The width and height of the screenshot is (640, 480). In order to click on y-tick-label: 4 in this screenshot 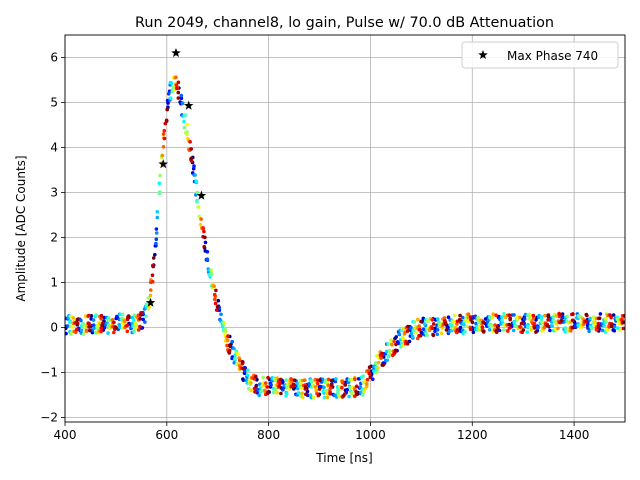, I will do `click(54, 148)`.